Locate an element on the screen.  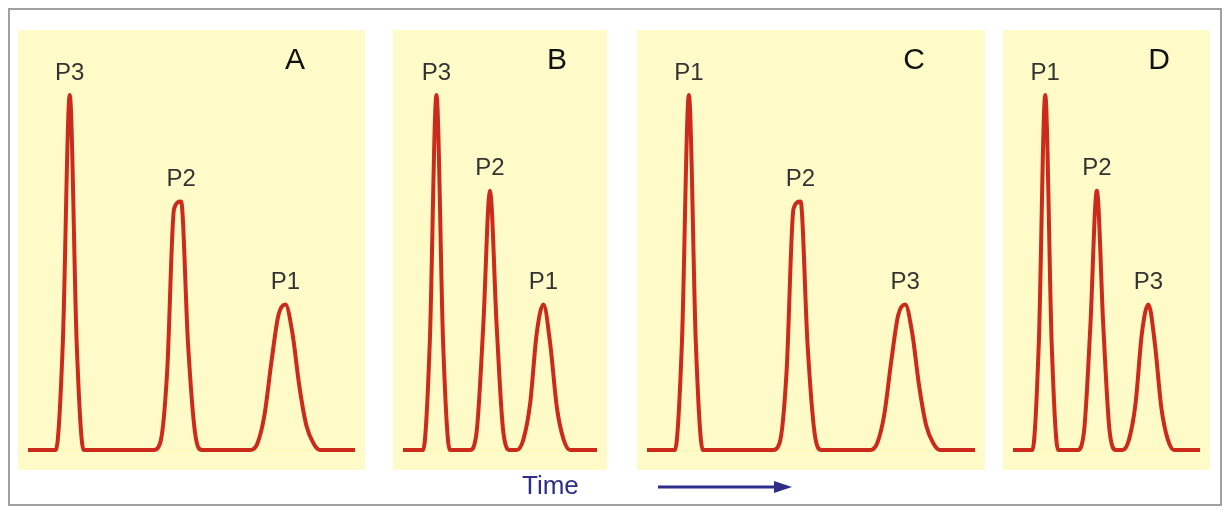
chart-title: C is located at coordinates (914, 59).